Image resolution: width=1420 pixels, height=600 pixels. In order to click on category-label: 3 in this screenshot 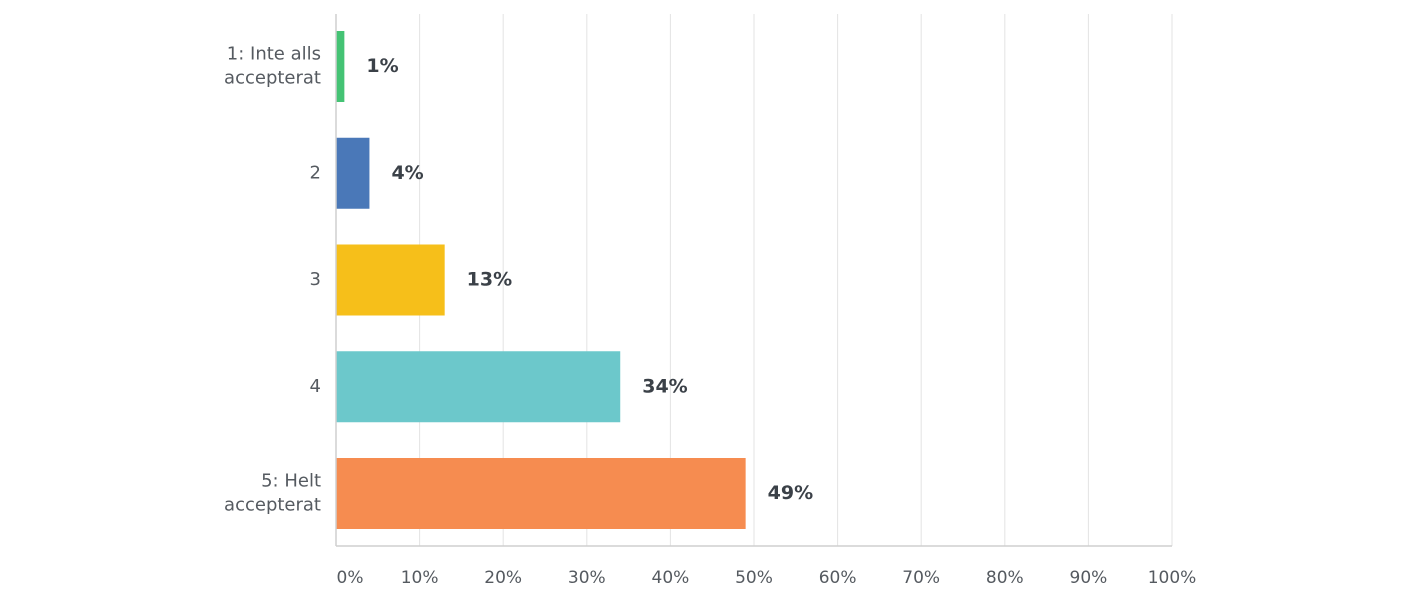, I will do `click(315, 279)`.